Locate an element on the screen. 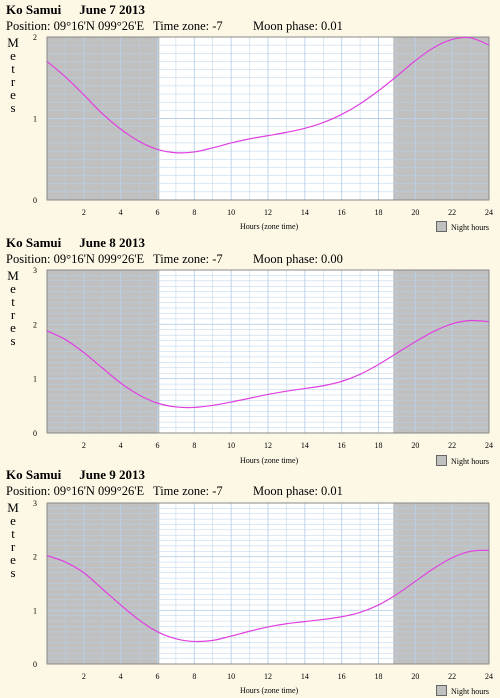  moon-phase-label: Moon phase: 0.00 is located at coordinates (298, 259).